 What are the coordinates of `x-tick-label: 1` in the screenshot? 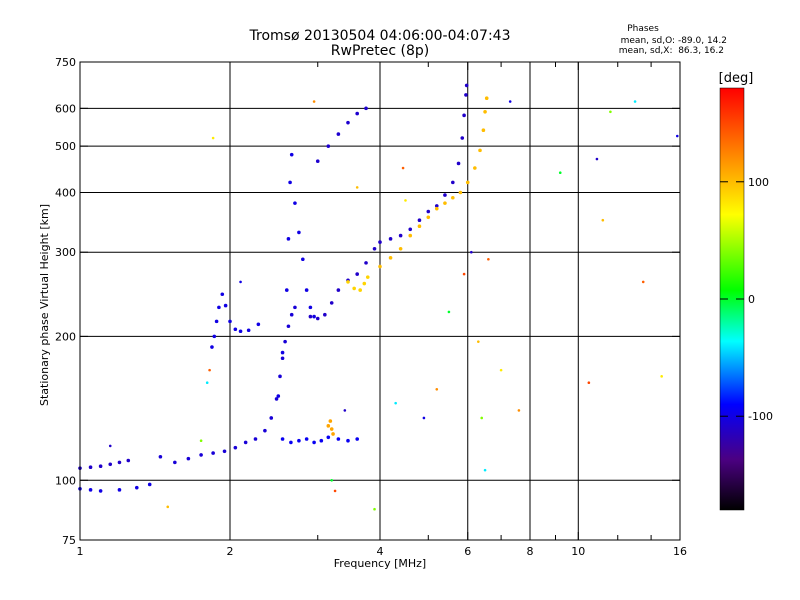 It's located at (80, 551).